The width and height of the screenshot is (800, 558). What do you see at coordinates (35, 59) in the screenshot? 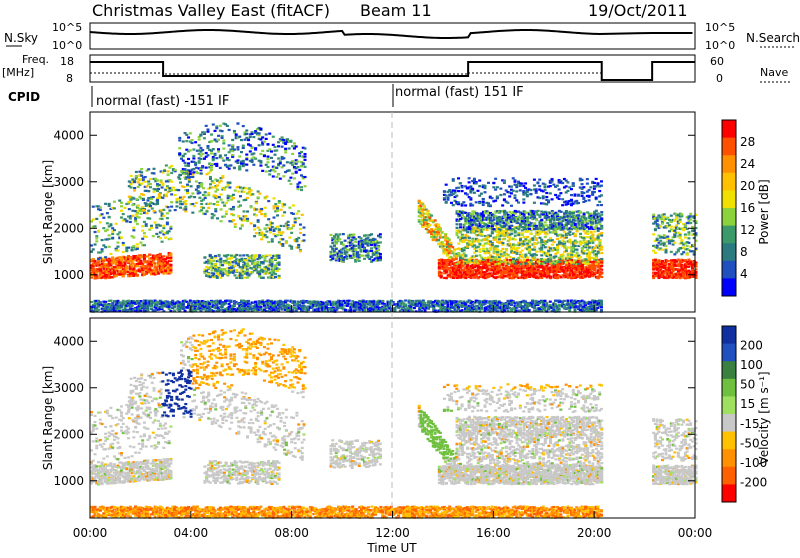
I see `freq-label: Freq.` at bounding box center [35, 59].